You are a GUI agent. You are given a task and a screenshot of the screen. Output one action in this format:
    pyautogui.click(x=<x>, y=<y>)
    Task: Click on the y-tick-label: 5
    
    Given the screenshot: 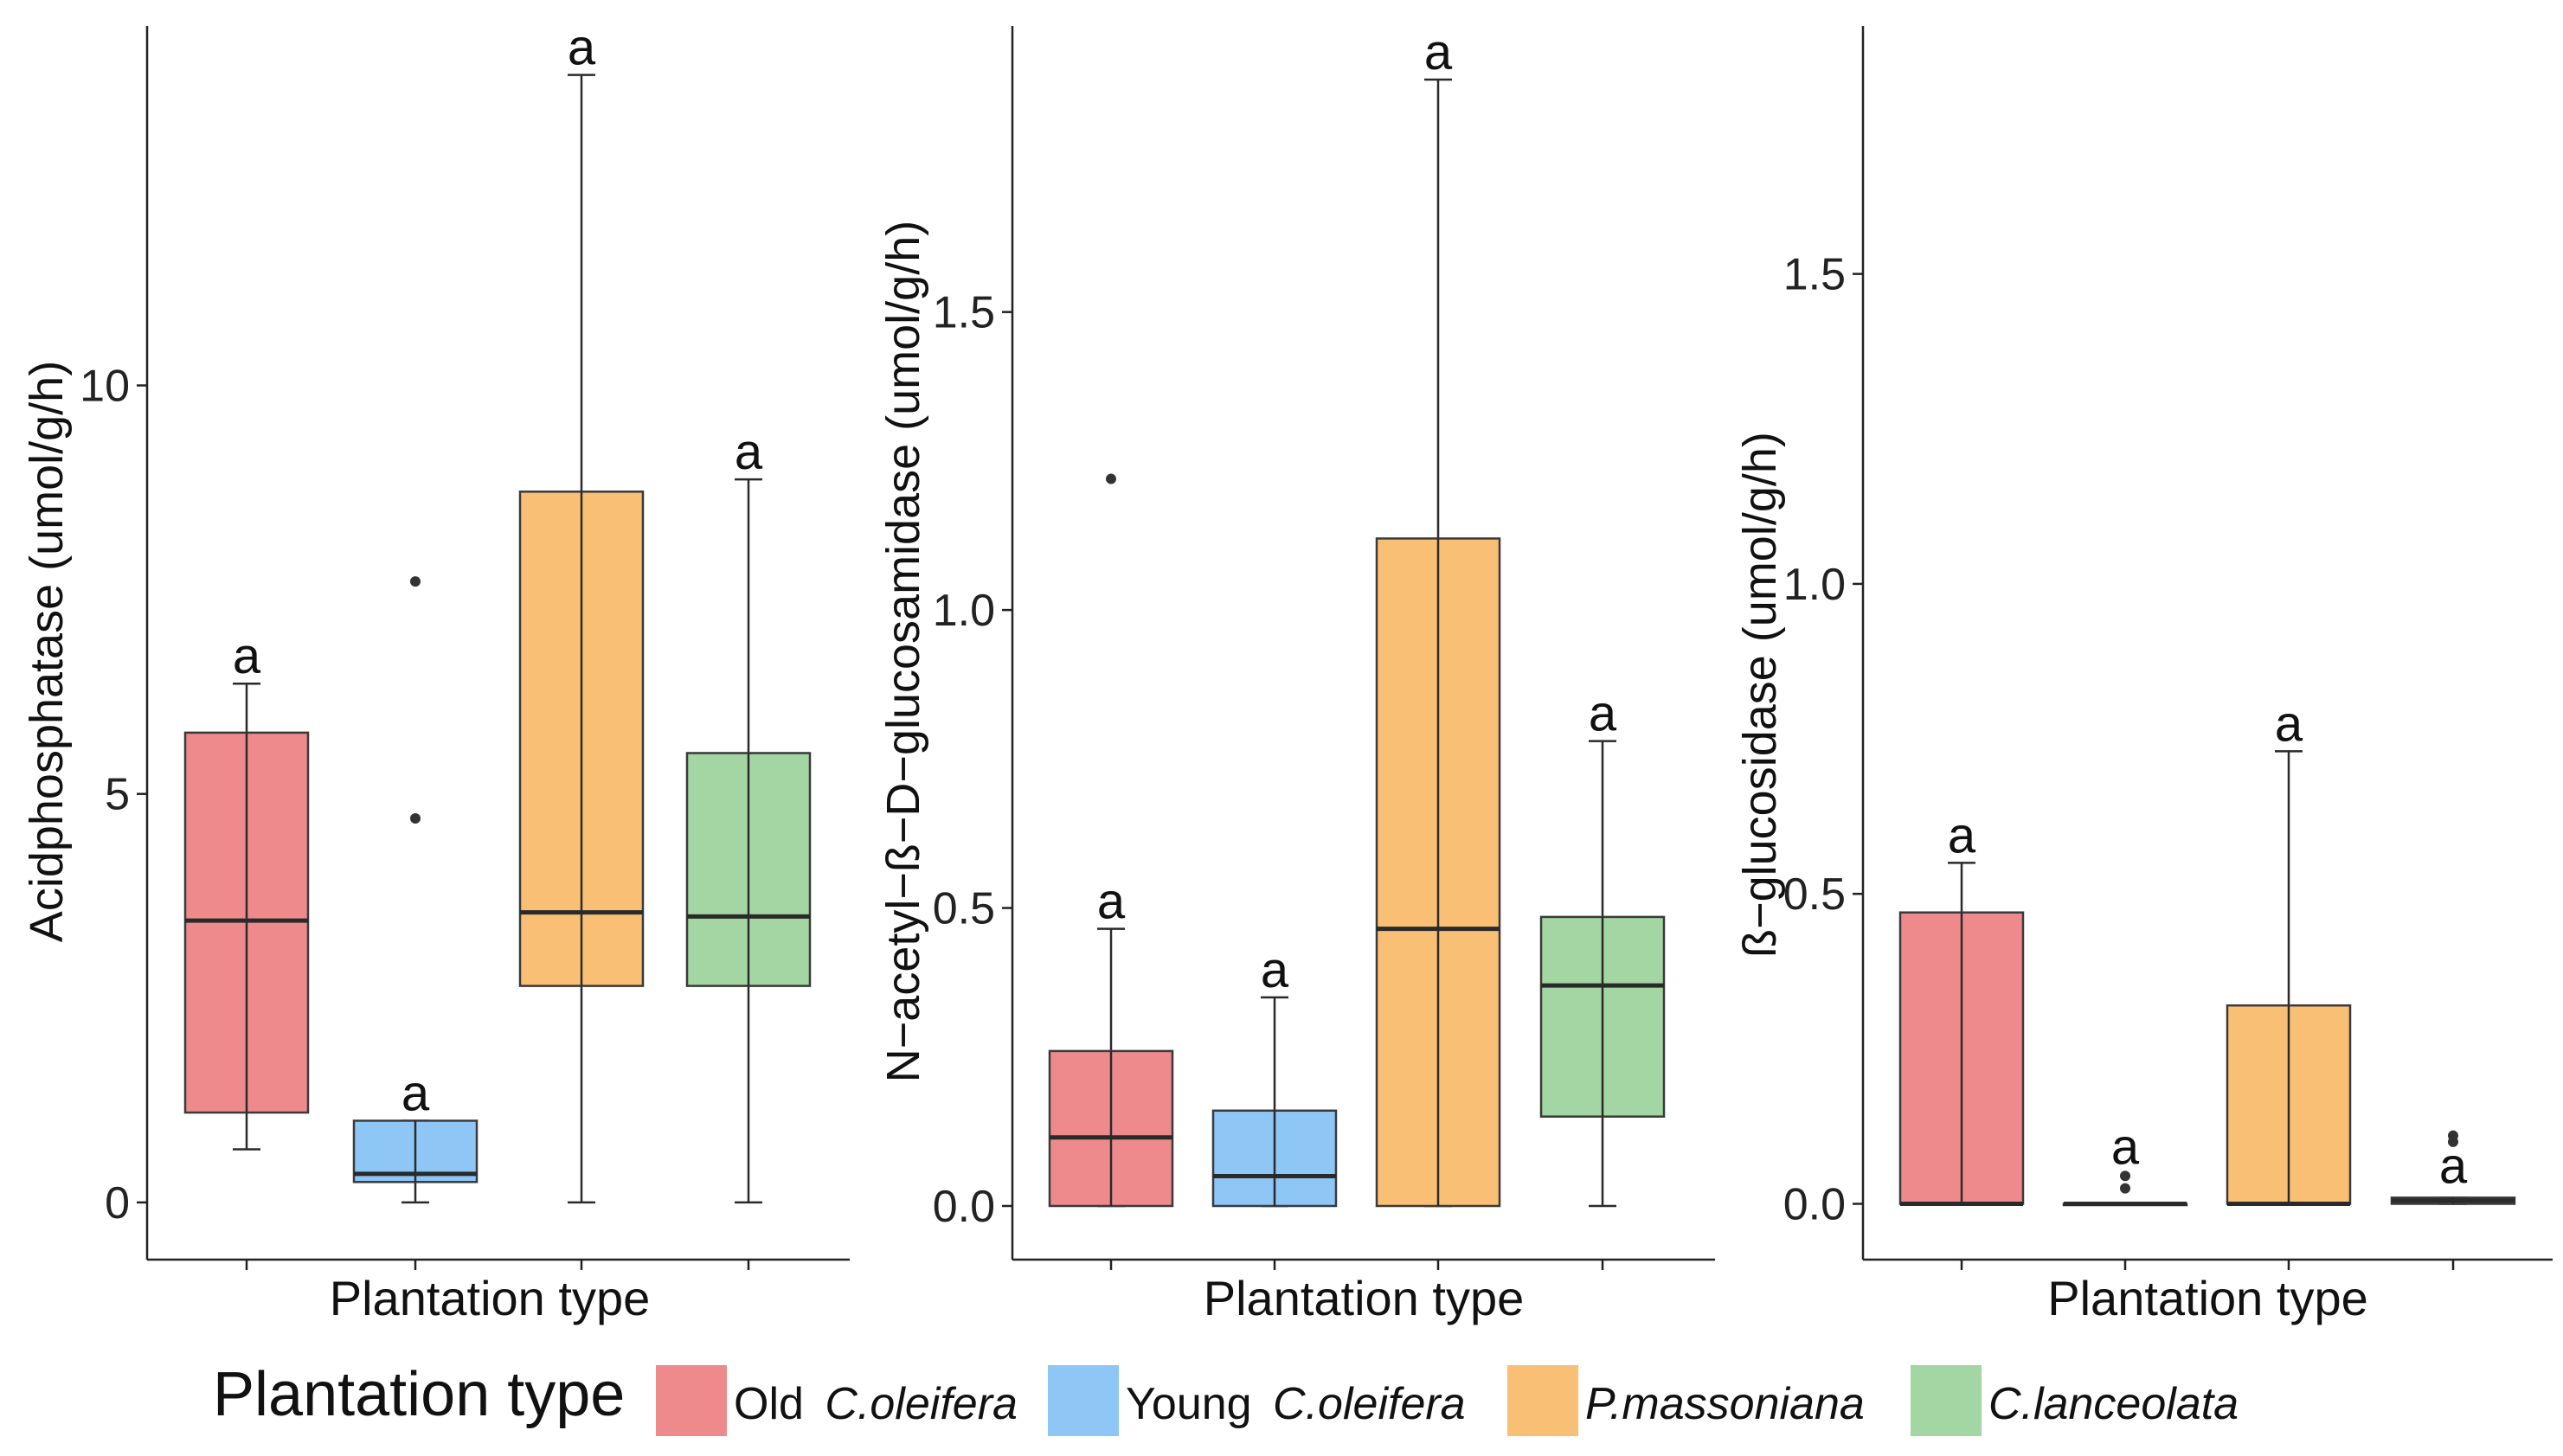 What is the action you would take?
    pyautogui.click(x=117, y=795)
    